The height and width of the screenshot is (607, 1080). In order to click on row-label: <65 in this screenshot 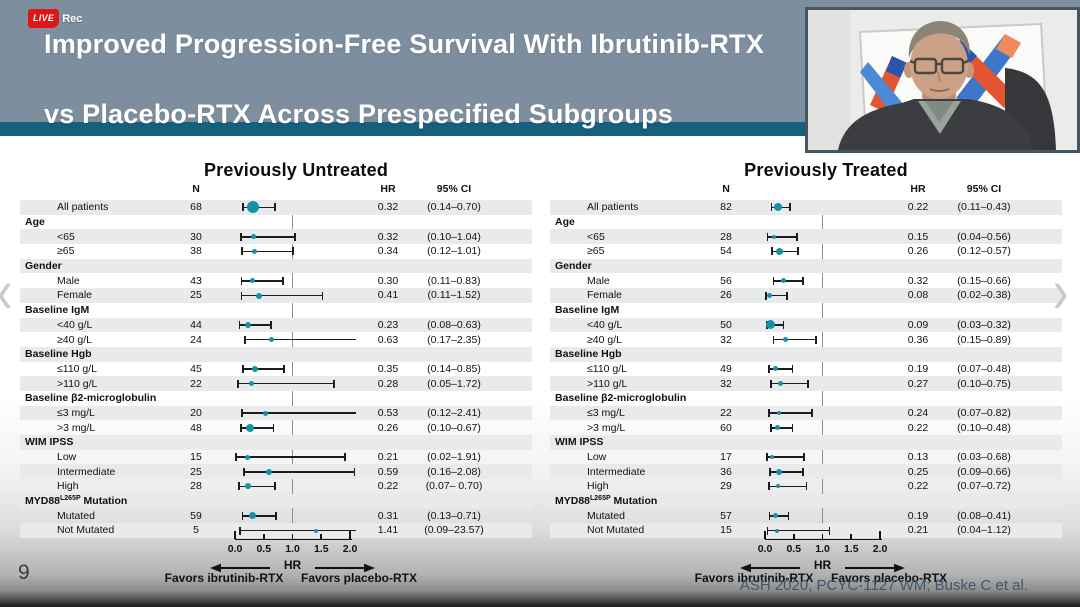, I will do `click(66, 236)`.